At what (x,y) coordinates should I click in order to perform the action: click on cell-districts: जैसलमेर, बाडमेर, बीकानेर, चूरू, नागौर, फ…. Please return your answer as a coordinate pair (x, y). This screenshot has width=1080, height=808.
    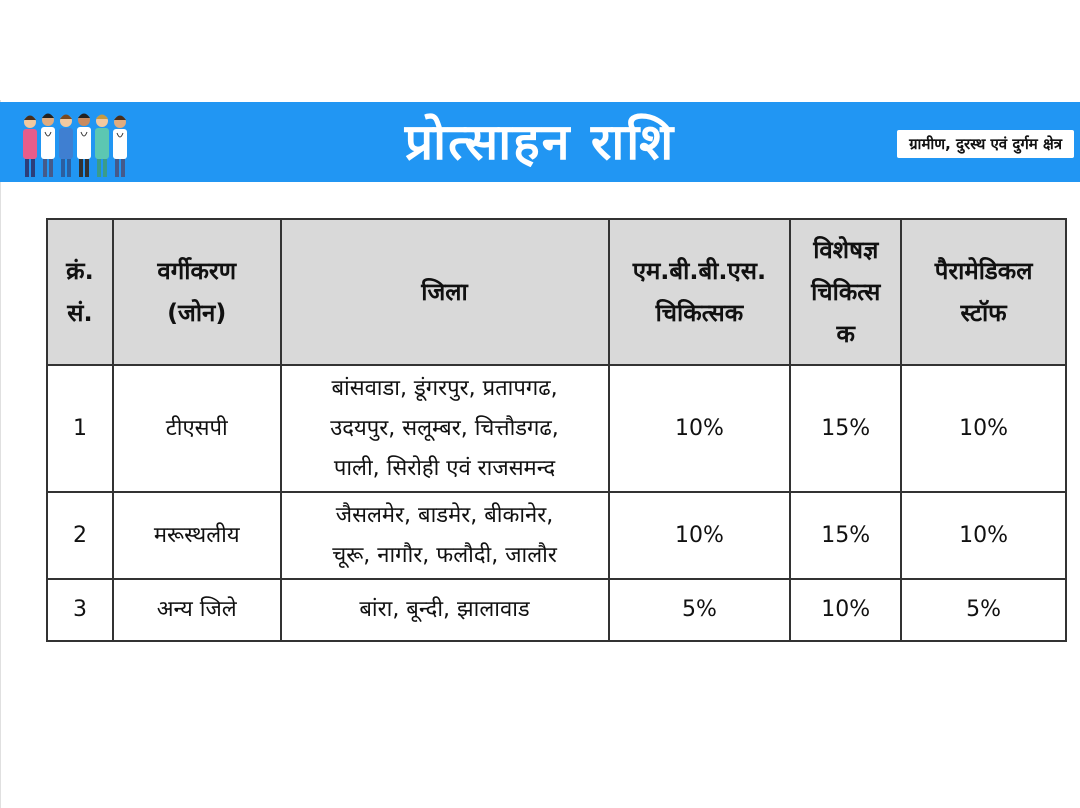
    Looking at the image, I should click on (444, 535).